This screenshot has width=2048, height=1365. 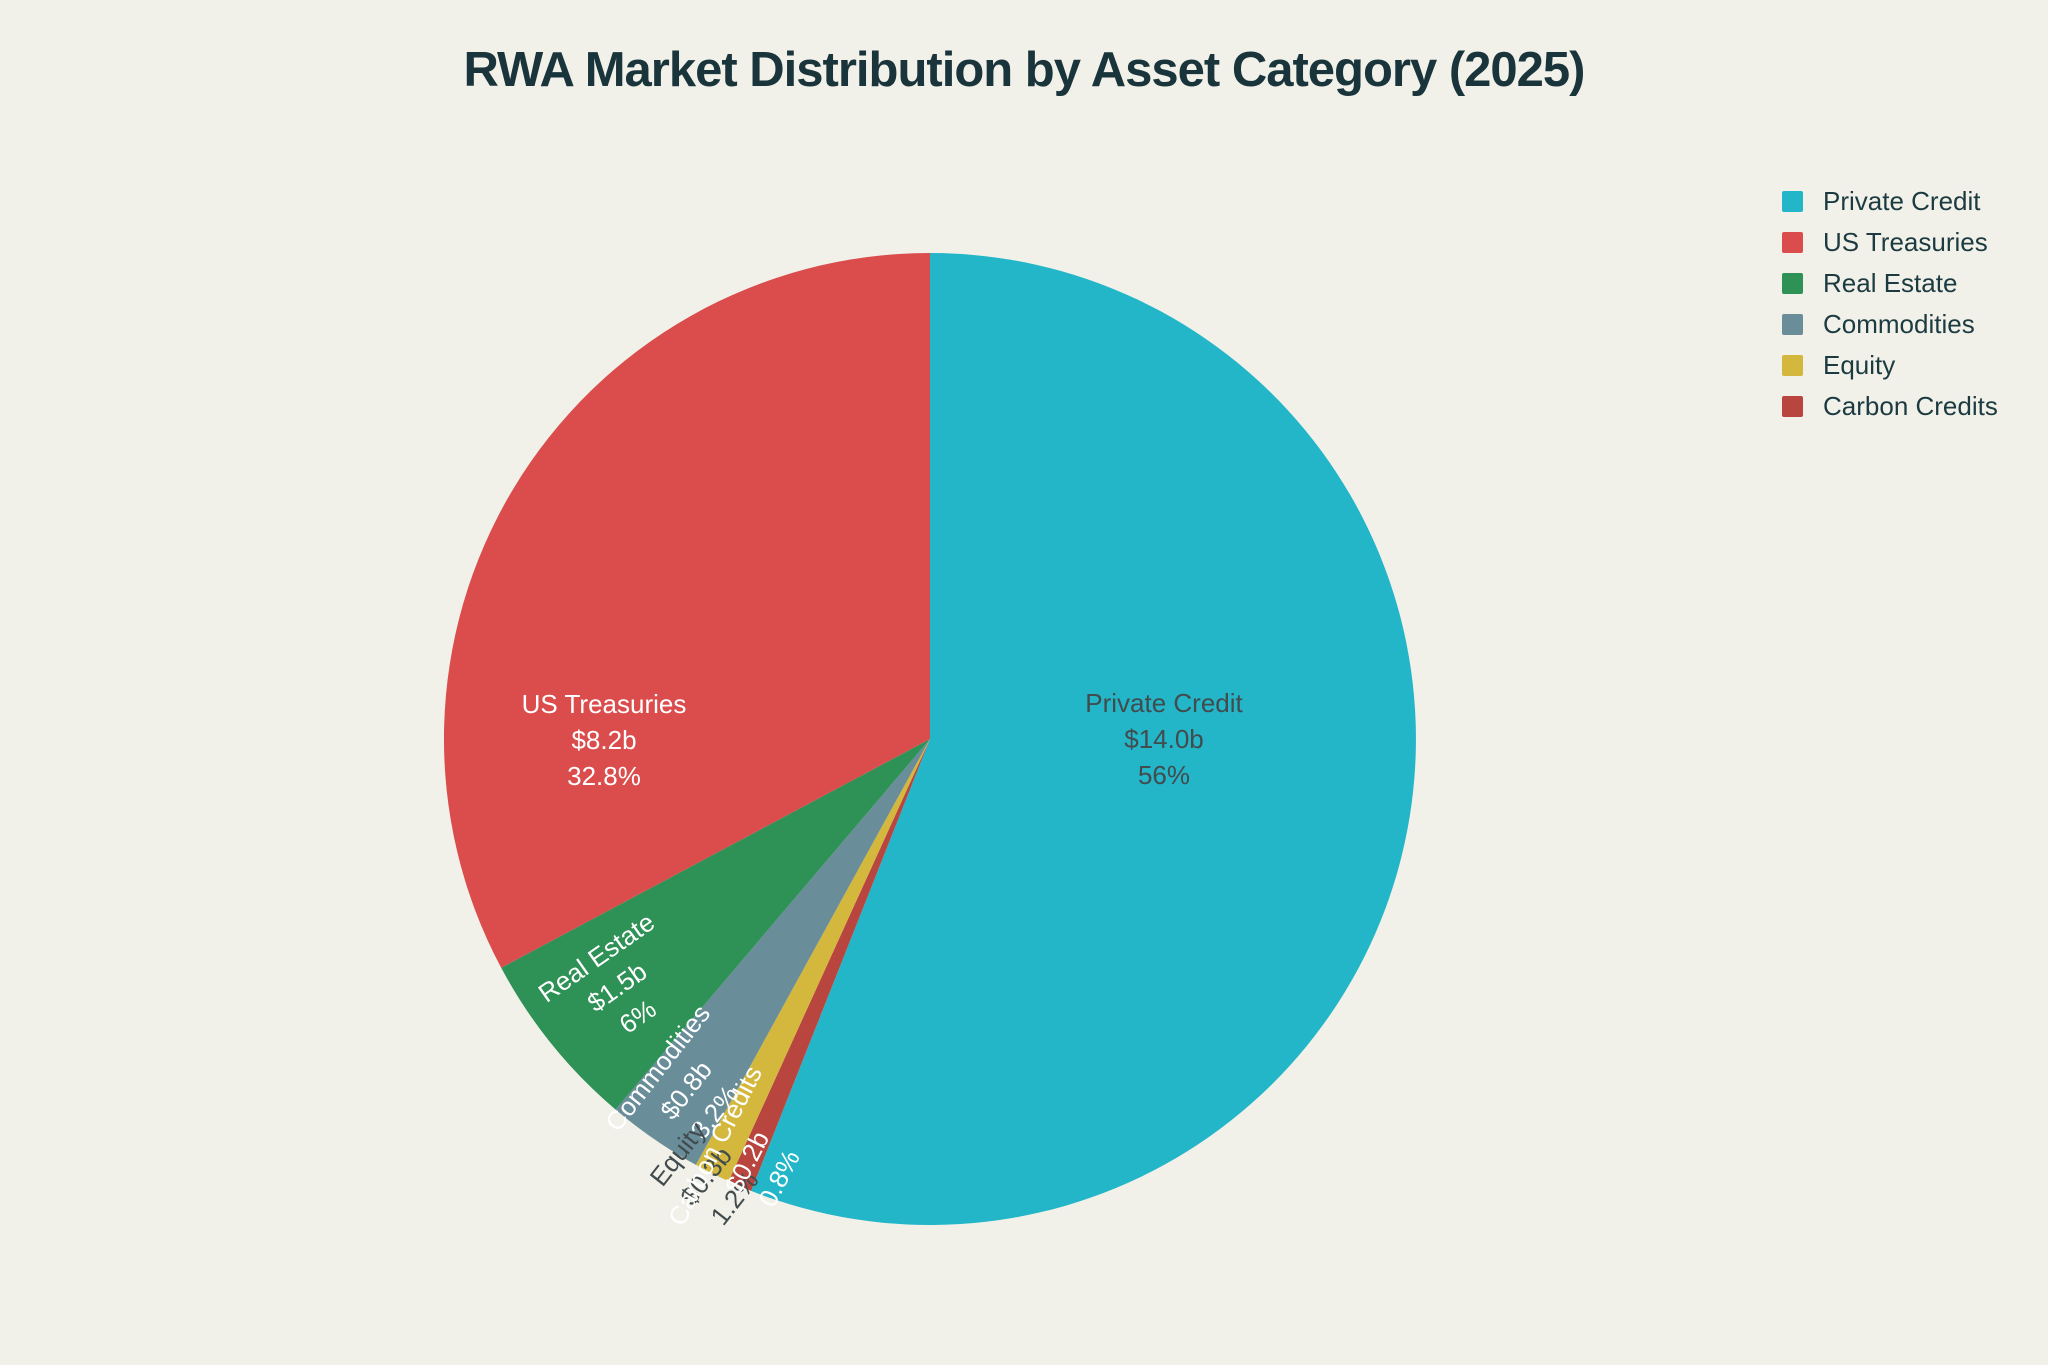 I want to click on pie-slice-carbon-credits, so click(x=829, y=965).